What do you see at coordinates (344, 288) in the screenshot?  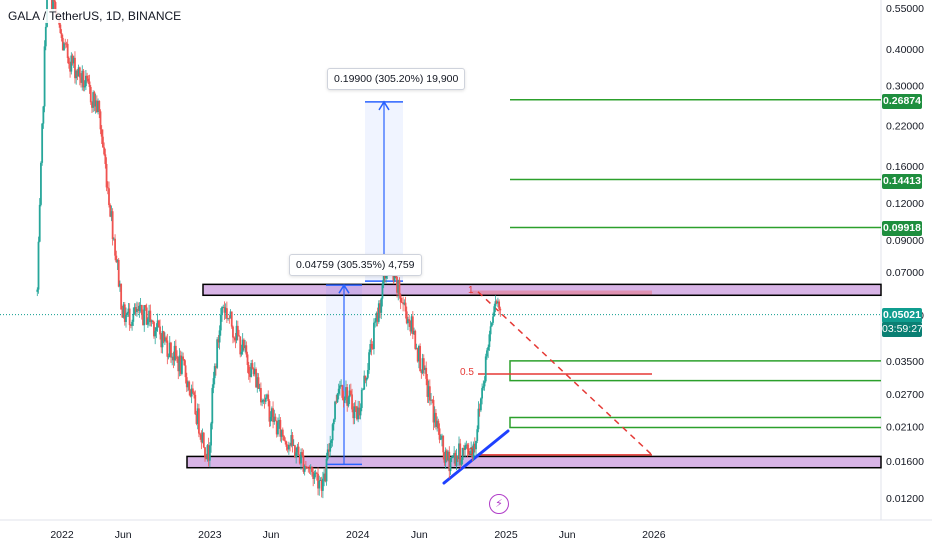 I see `measure-arrow-head` at bounding box center [344, 288].